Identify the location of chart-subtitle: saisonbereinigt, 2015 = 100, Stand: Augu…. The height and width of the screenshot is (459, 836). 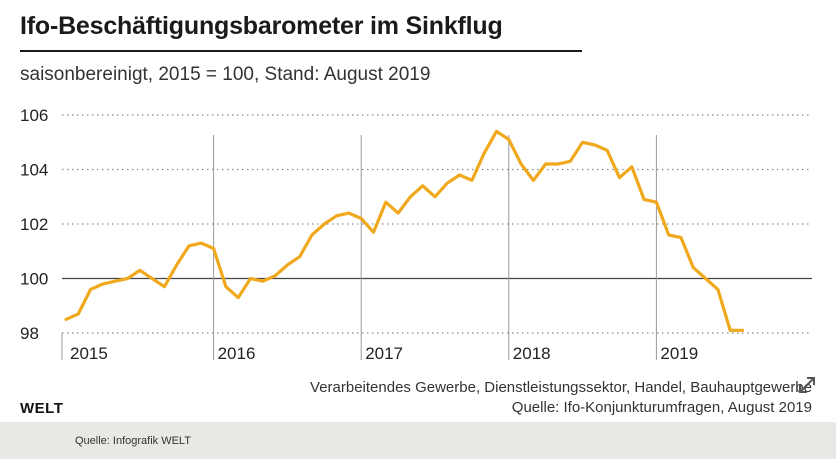
(225, 74).